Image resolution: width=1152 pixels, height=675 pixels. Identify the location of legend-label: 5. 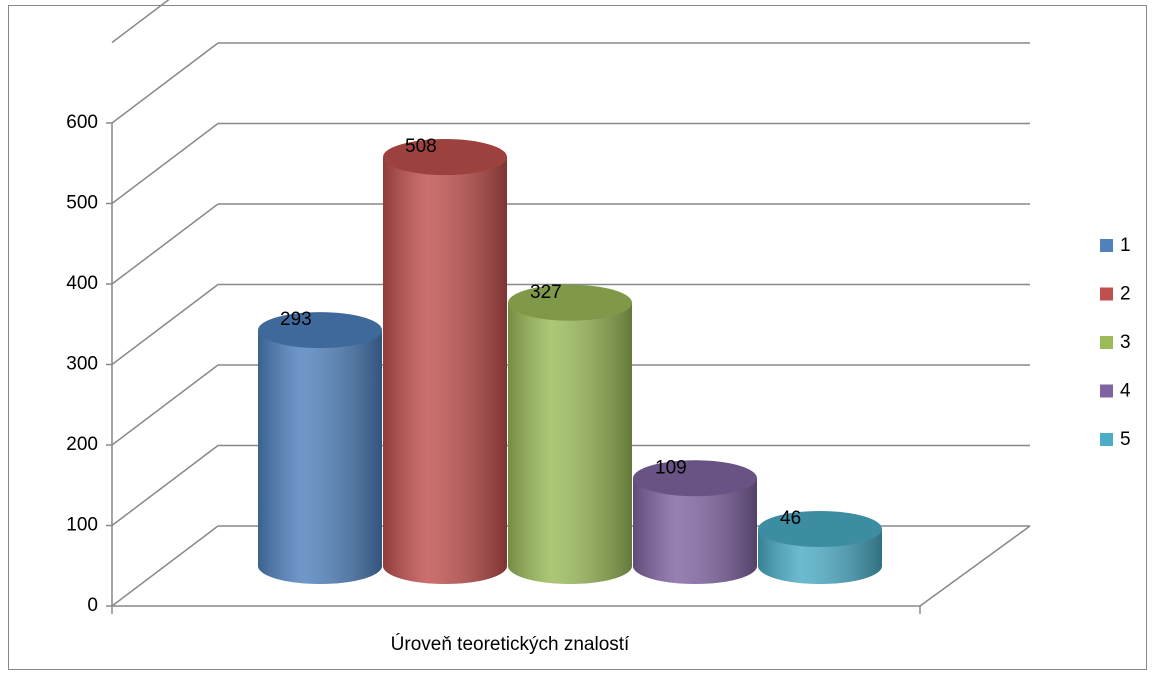
(1125, 439).